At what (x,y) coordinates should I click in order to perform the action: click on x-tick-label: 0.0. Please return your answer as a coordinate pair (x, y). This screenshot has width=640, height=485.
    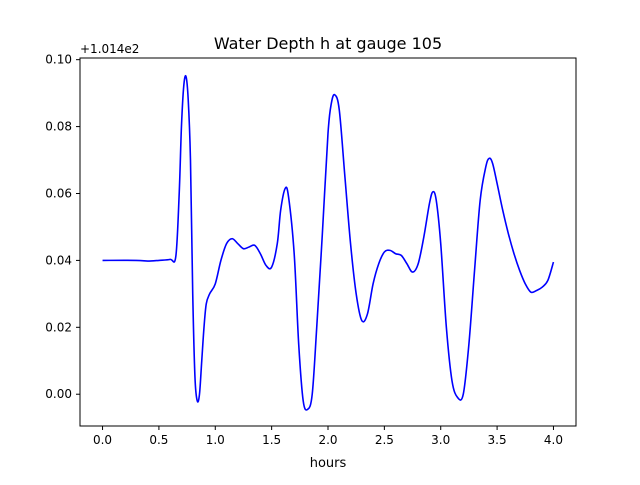
    Looking at the image, I should click on (102, 440).